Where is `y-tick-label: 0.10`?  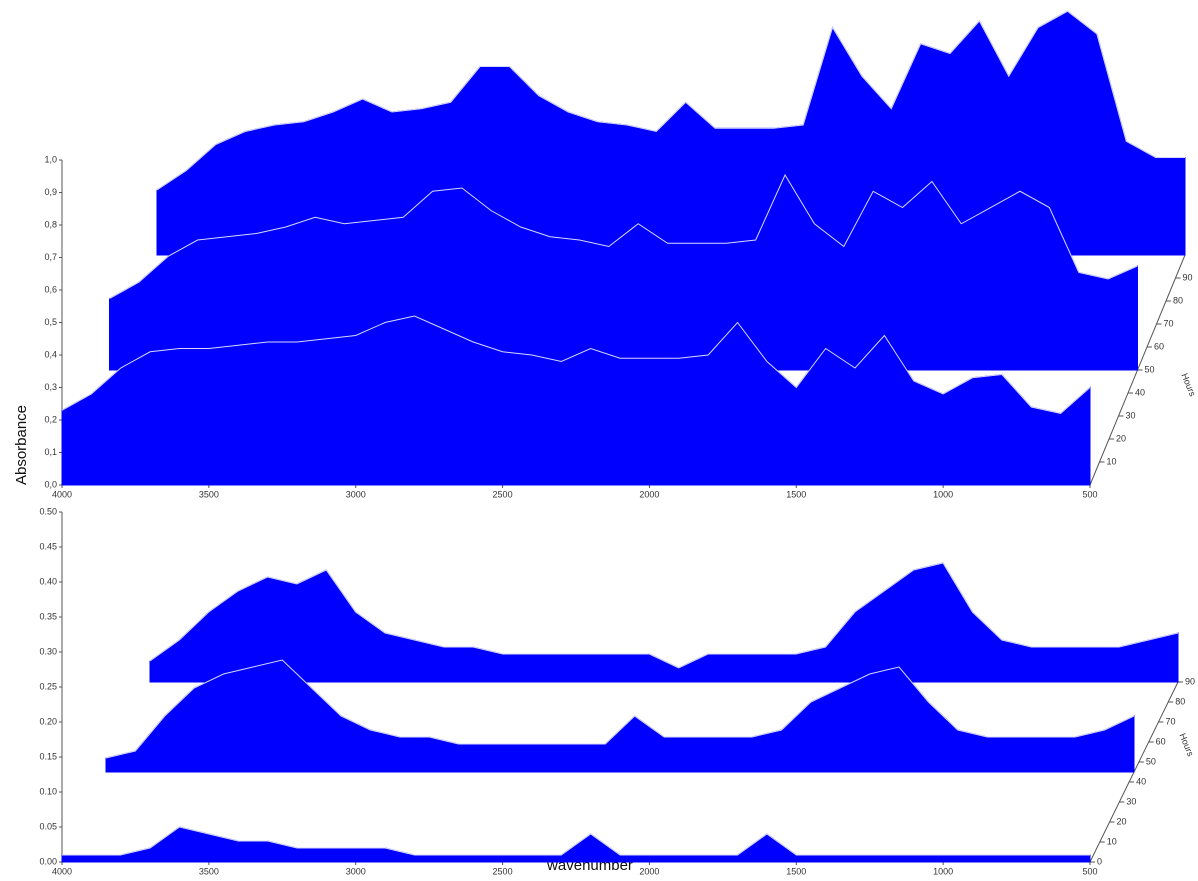
y-tick-label: 0.10 is located at coordinates (48, 791).